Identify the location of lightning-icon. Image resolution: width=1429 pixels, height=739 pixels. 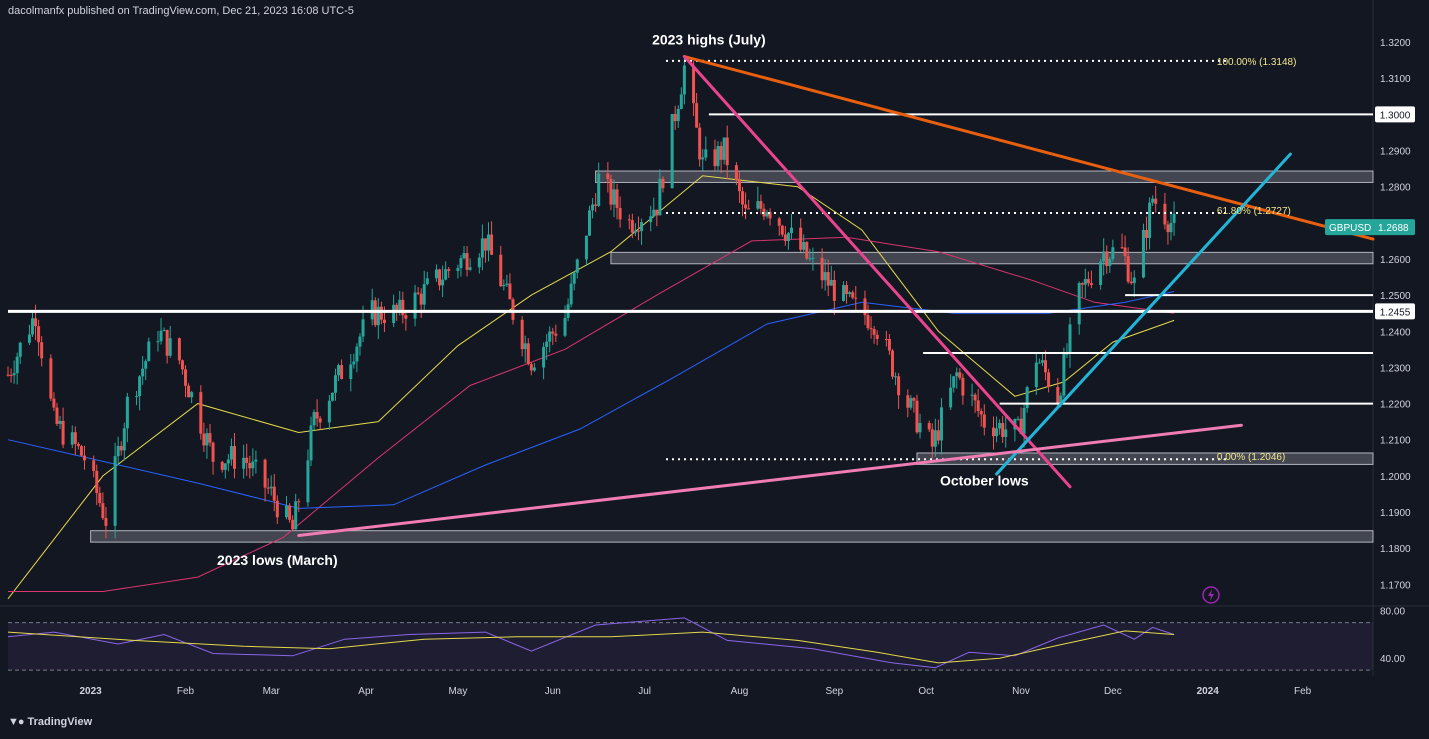
(1211, 595).